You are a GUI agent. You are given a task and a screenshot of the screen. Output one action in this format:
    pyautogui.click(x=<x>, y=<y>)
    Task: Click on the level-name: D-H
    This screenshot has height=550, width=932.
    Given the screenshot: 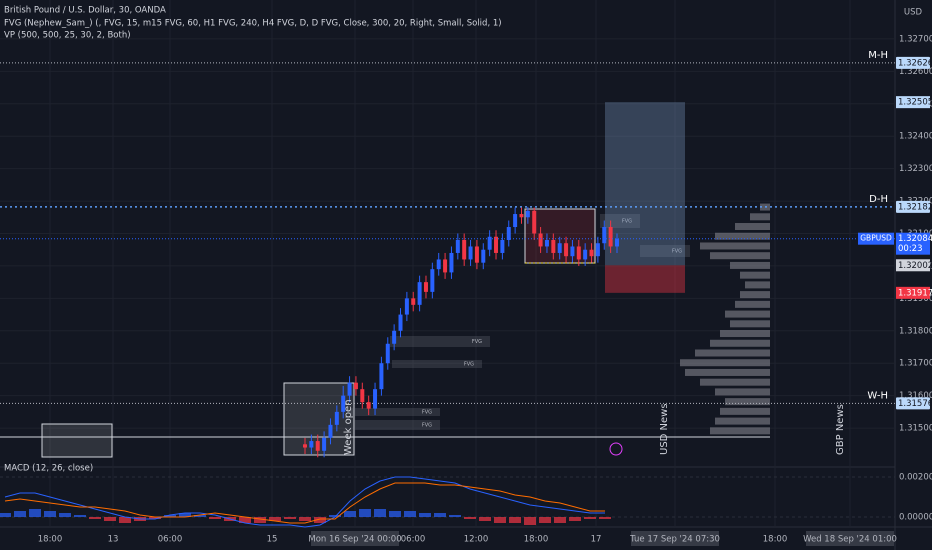 What is the action you would take?
    pyautogui.click(x=878, y=199)
    